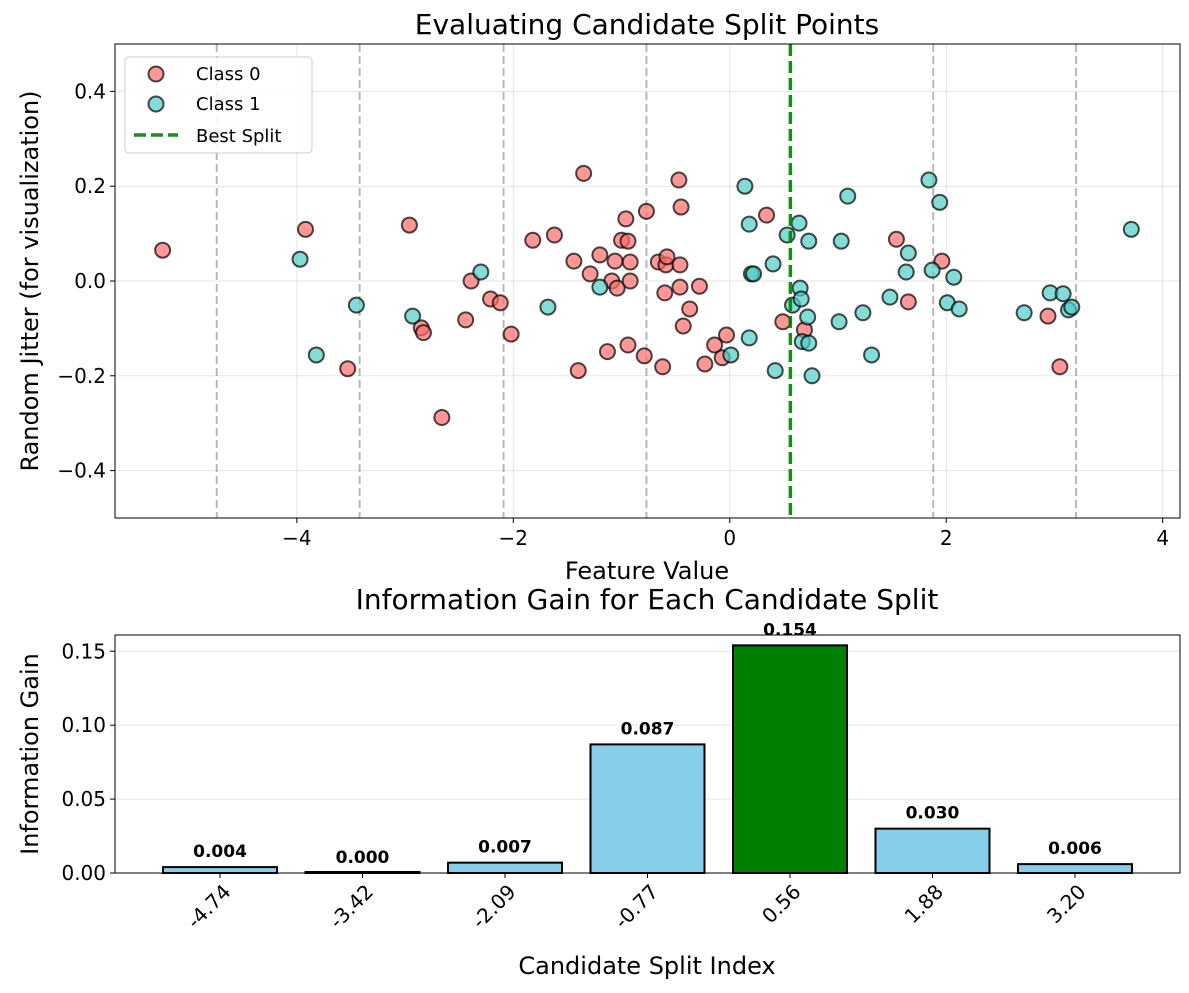  Describe the element at coordinates (209, 907) in the screenshot. I see `x-tick-label: -4.74` at that location.